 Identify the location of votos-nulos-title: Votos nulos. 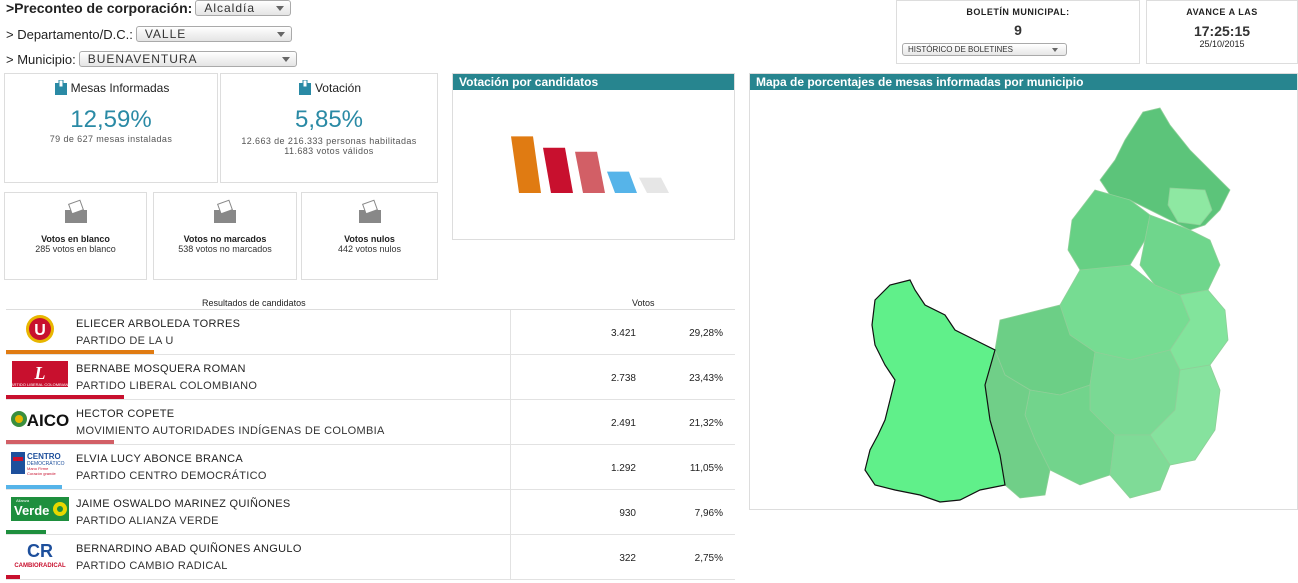
(369, 239).